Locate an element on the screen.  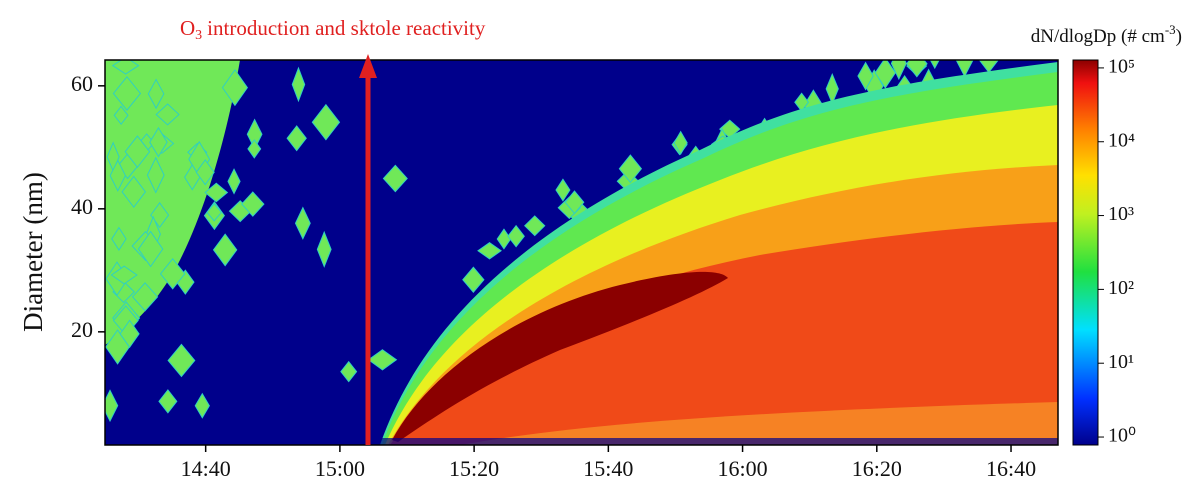
arrow-head is located at coordinates (368, 66).